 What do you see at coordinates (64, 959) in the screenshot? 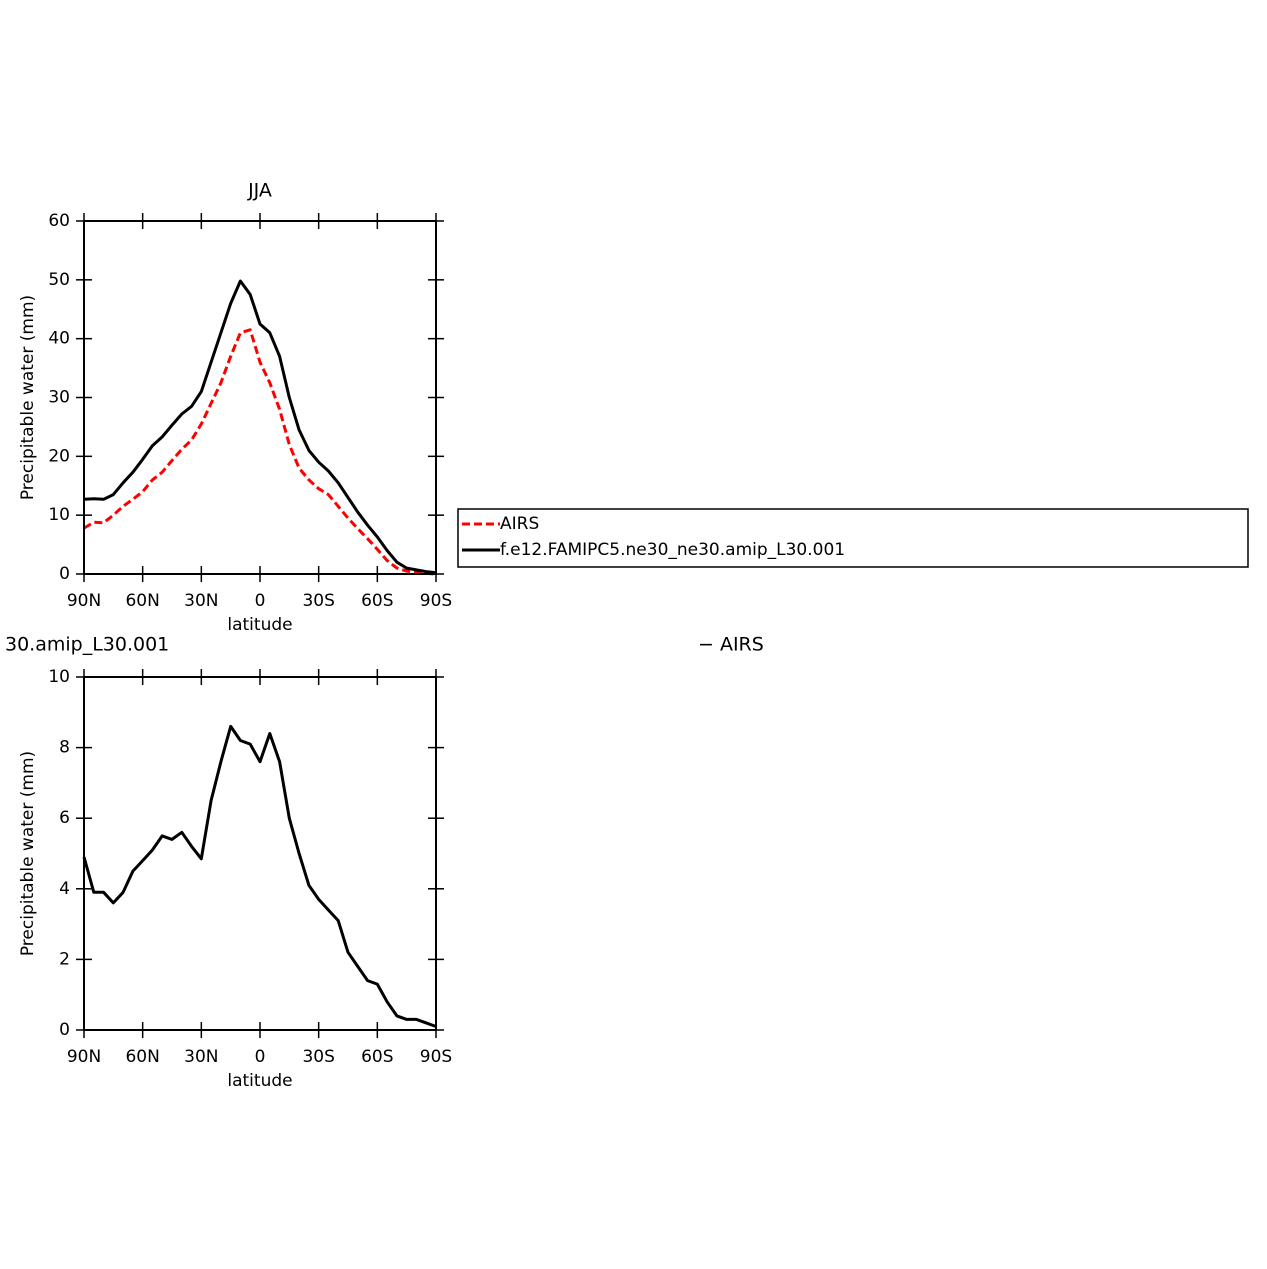
I see `y-tick-label: 2` at bounding box center [64, 959].